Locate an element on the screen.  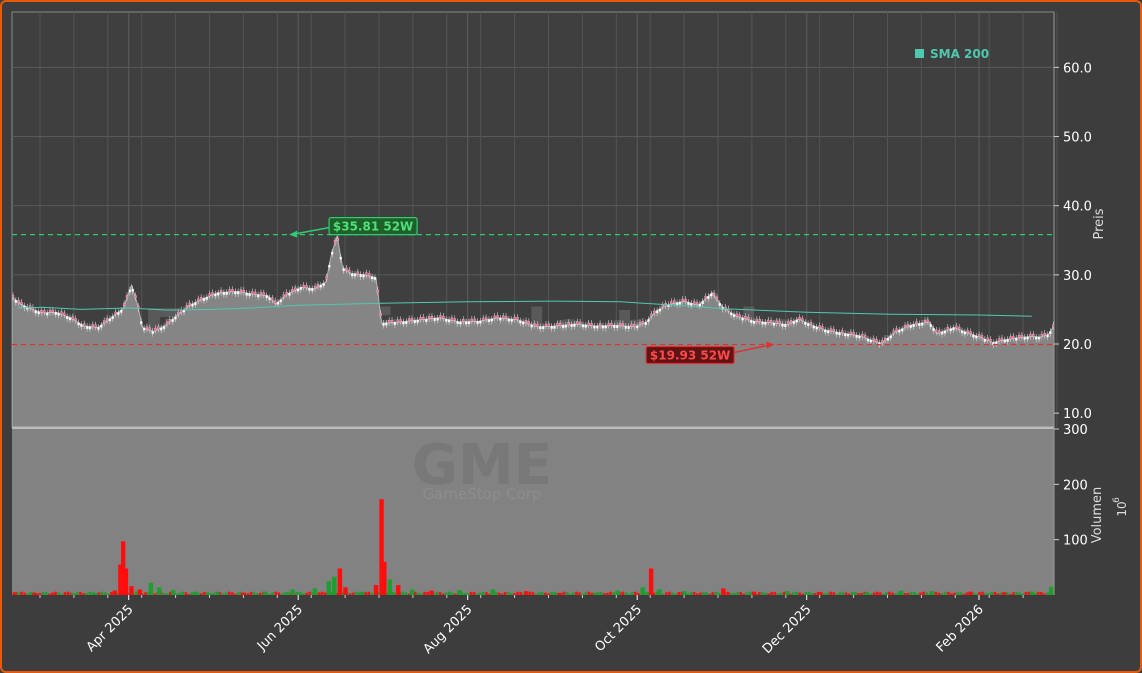
price-tick-label: 30.0 is located at coordinates (1077, 276).